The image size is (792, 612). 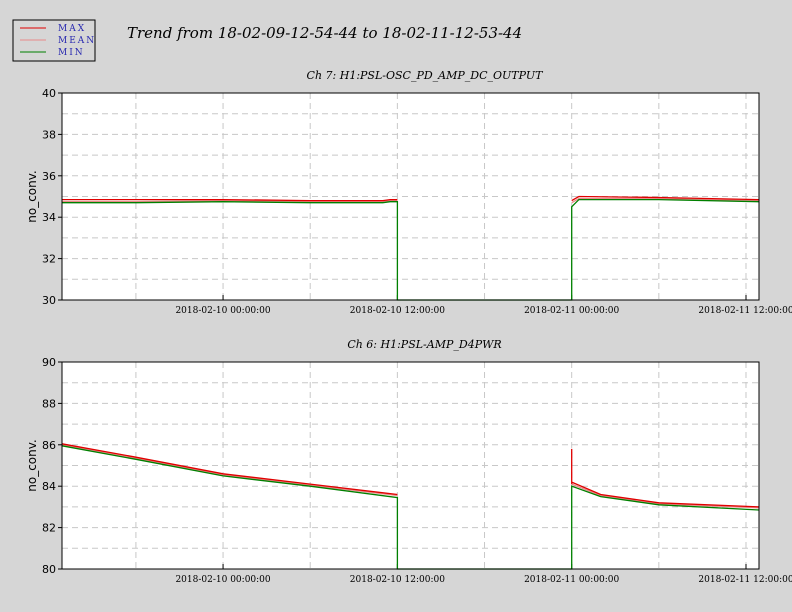 What do you see at coordinates (426, 75) in the screenshot?
I see `chart-title: Ch 7: H1:PSL-OSC_PD_AMP_DC_OUTPUT` at bounding box center [426, 75].